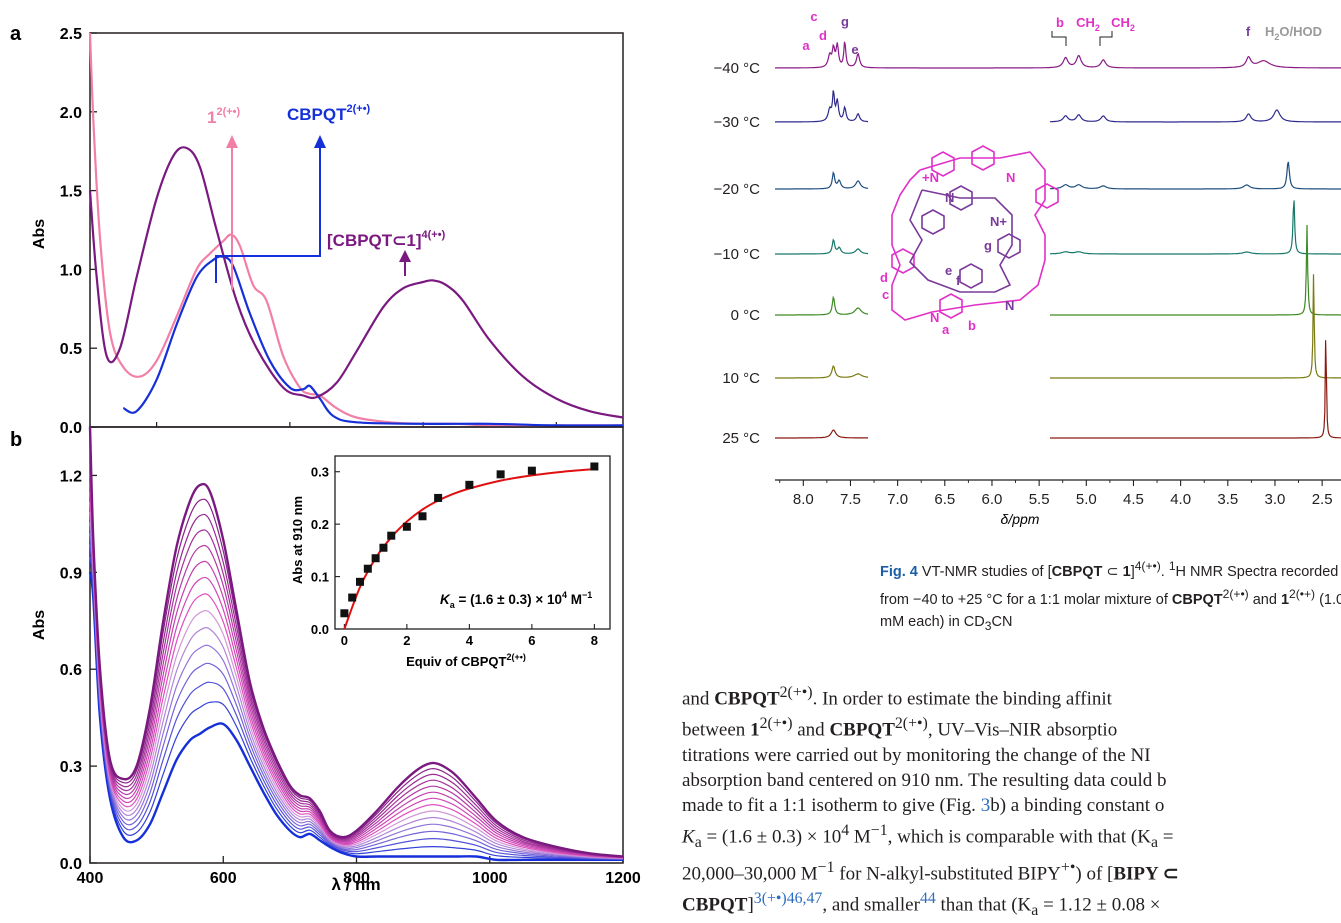 The width and height of the screenshot is (1341, 923). I want to click on peak-label-ch2-a-sub: 2, so click(1097, 28).